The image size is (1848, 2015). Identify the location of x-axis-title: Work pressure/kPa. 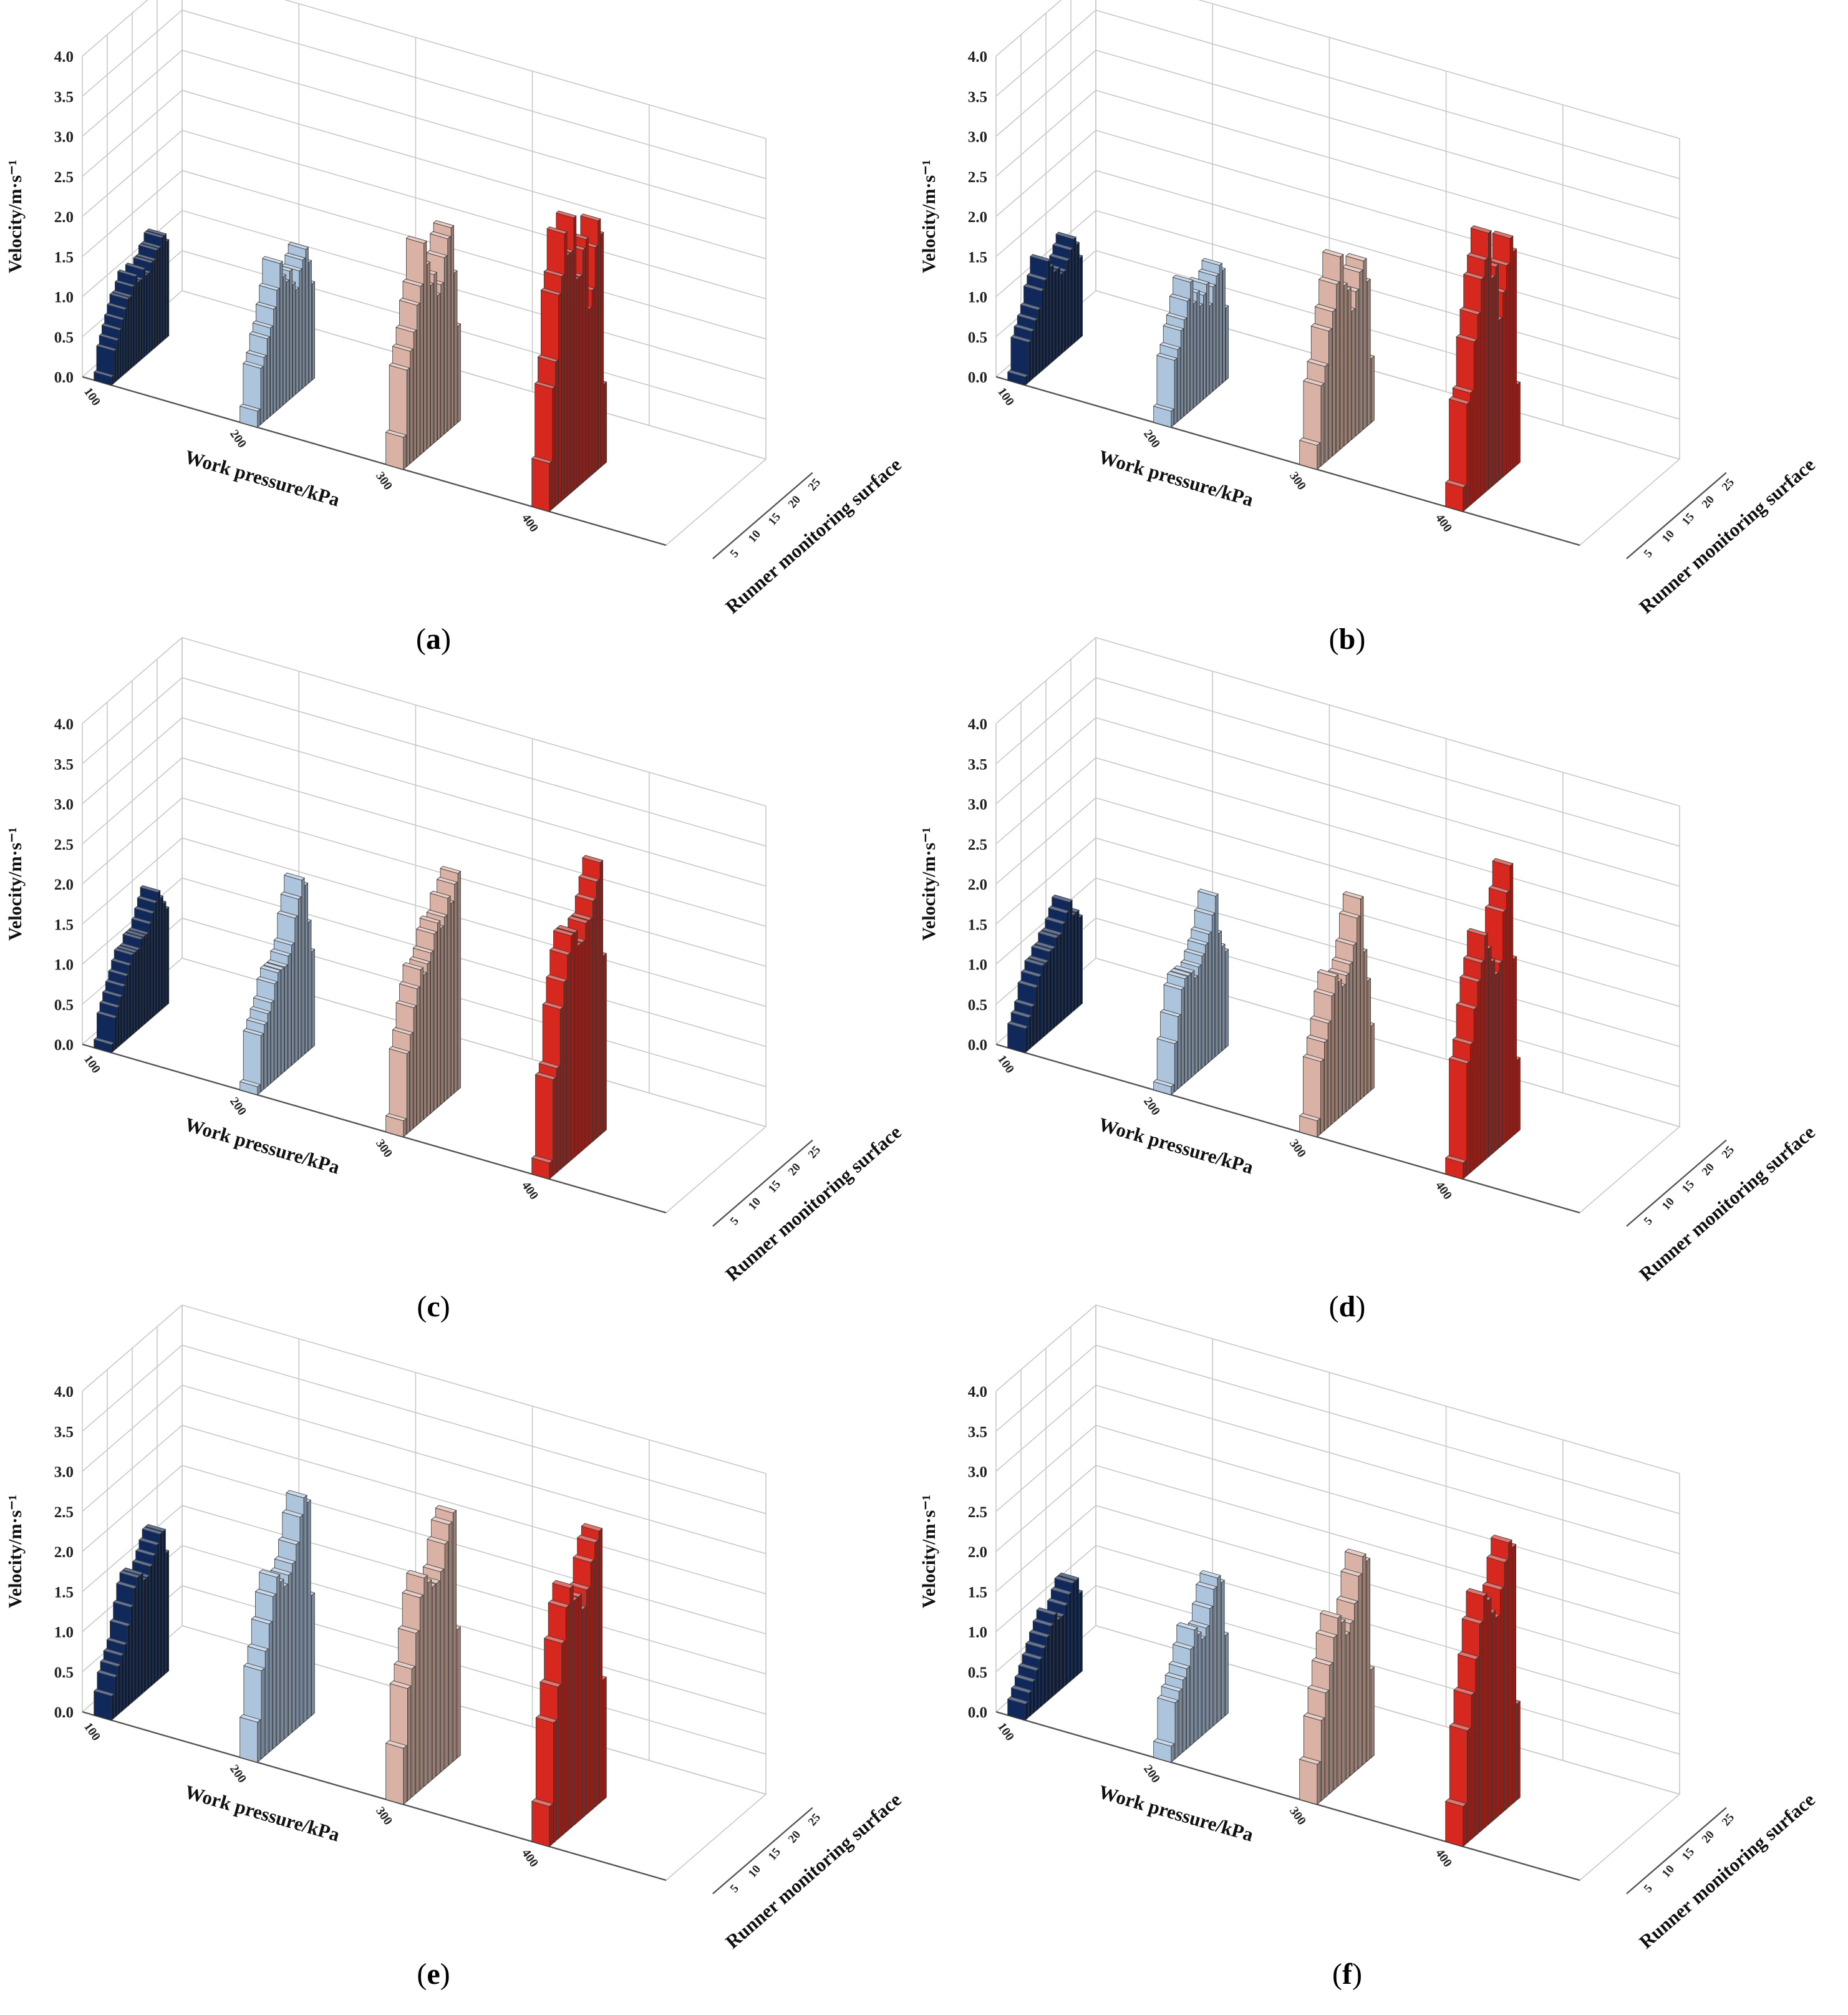
(263, 1812).